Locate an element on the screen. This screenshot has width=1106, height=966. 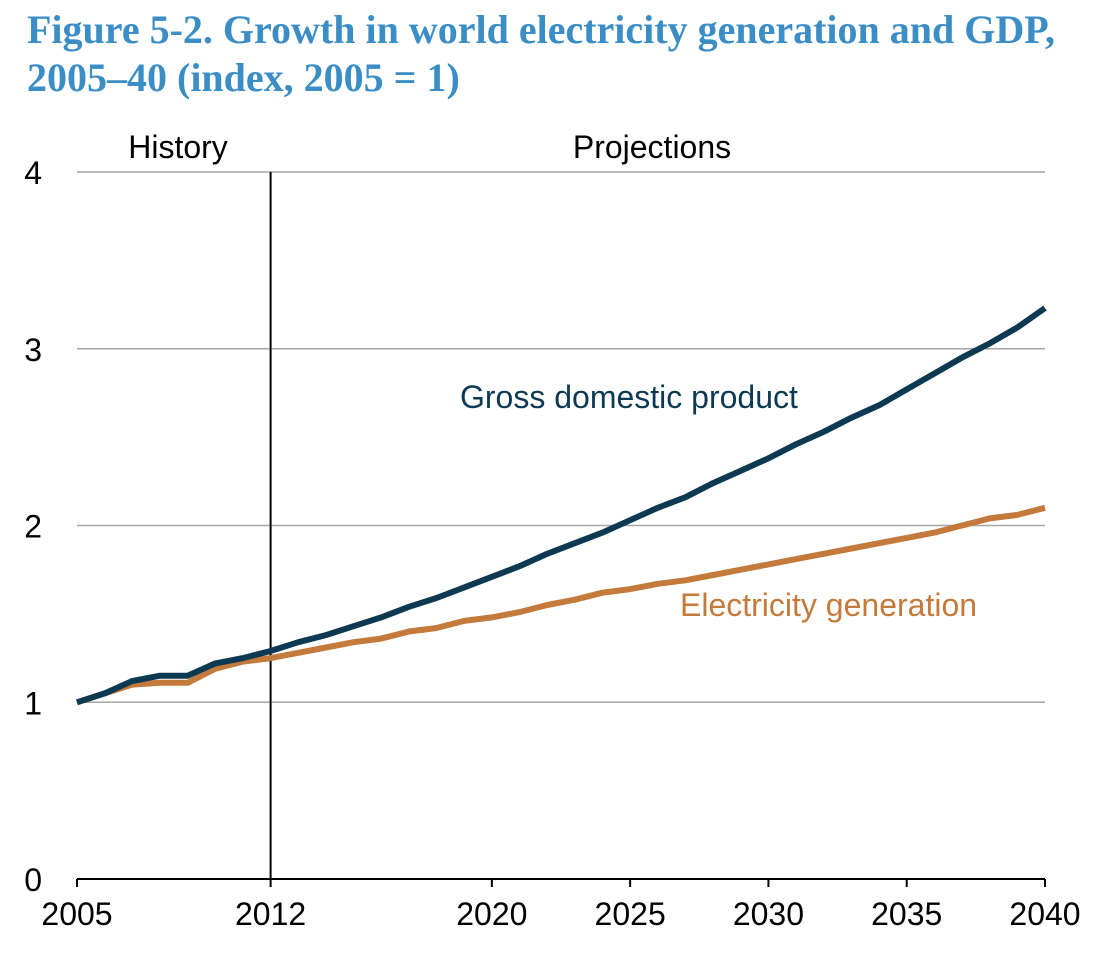
y-tick-label: 2 is located at coordinates (33, 527).